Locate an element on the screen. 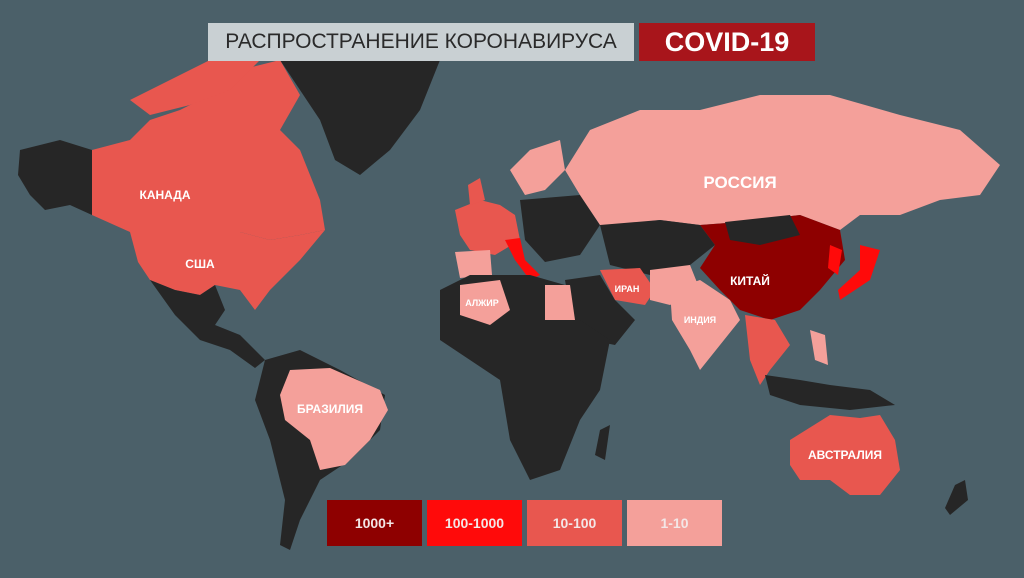 This screenshot has width=1024, height=578. region-alaska is located at coordinates (55, 177).